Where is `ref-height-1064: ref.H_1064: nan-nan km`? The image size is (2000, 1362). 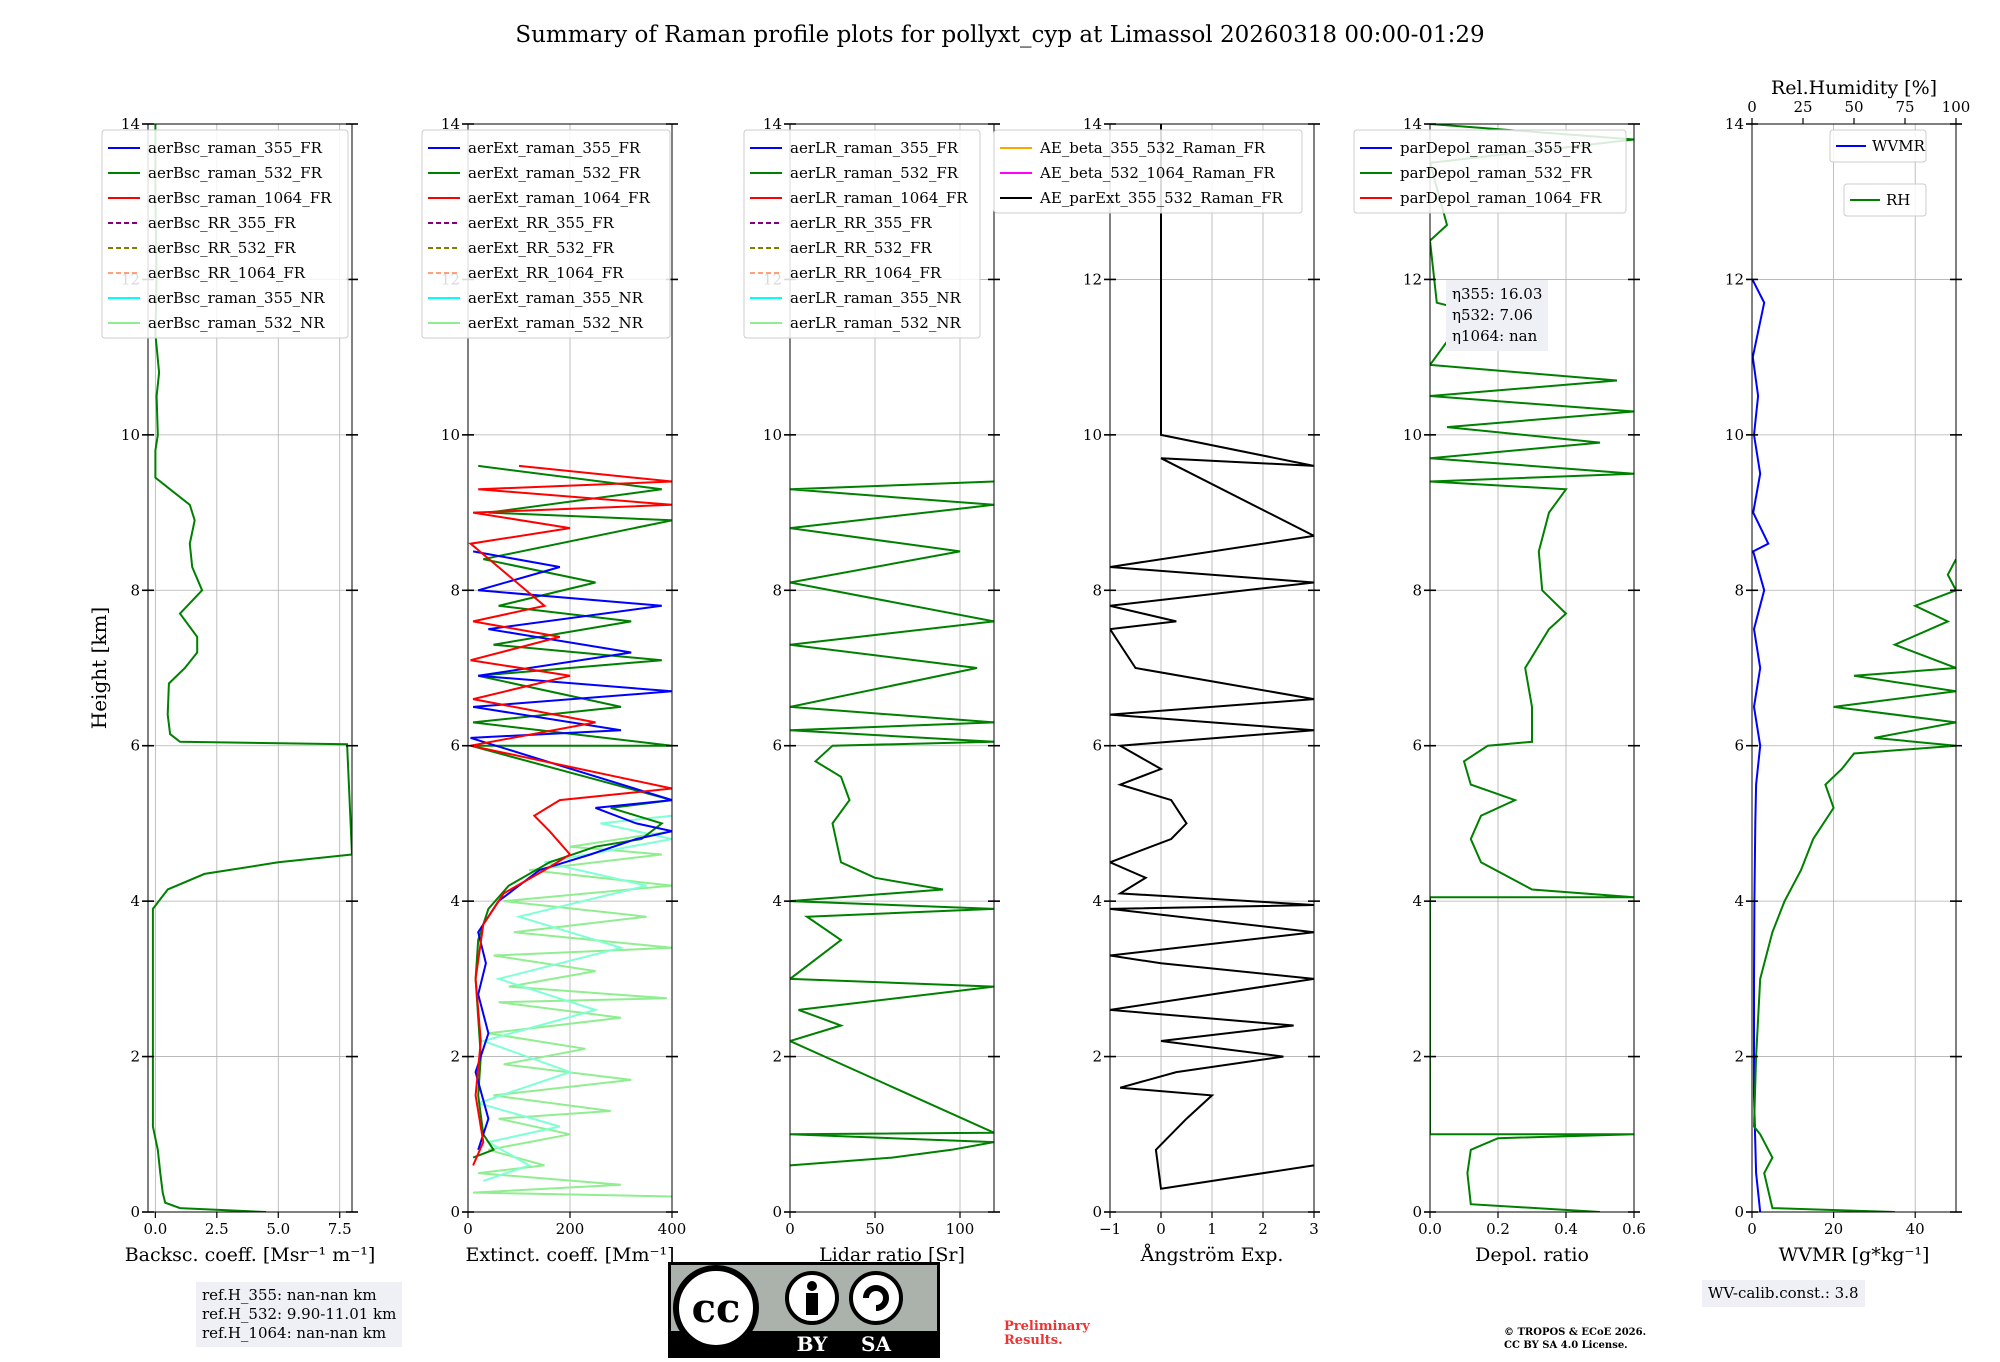 ref-height-1064: ref.H_1064: nan-nan km is located at coordinates (294, 1333).